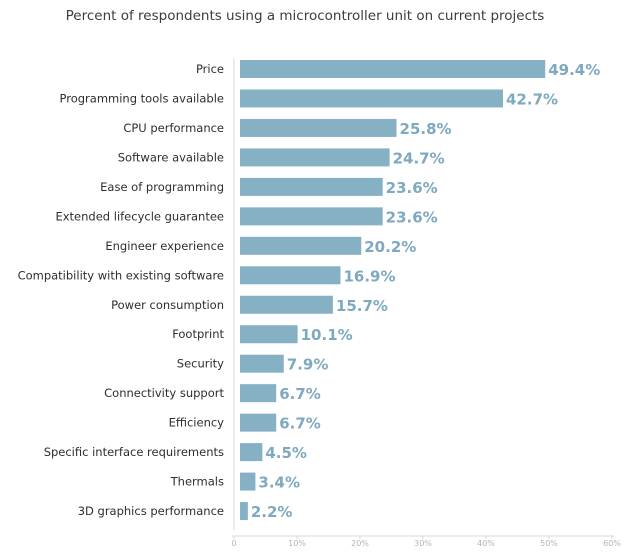 This screenshot has width=642, height=560. Describe the element at coordinates (197, 482) in the screenshot. I see `category-label: Thermals` at that location.